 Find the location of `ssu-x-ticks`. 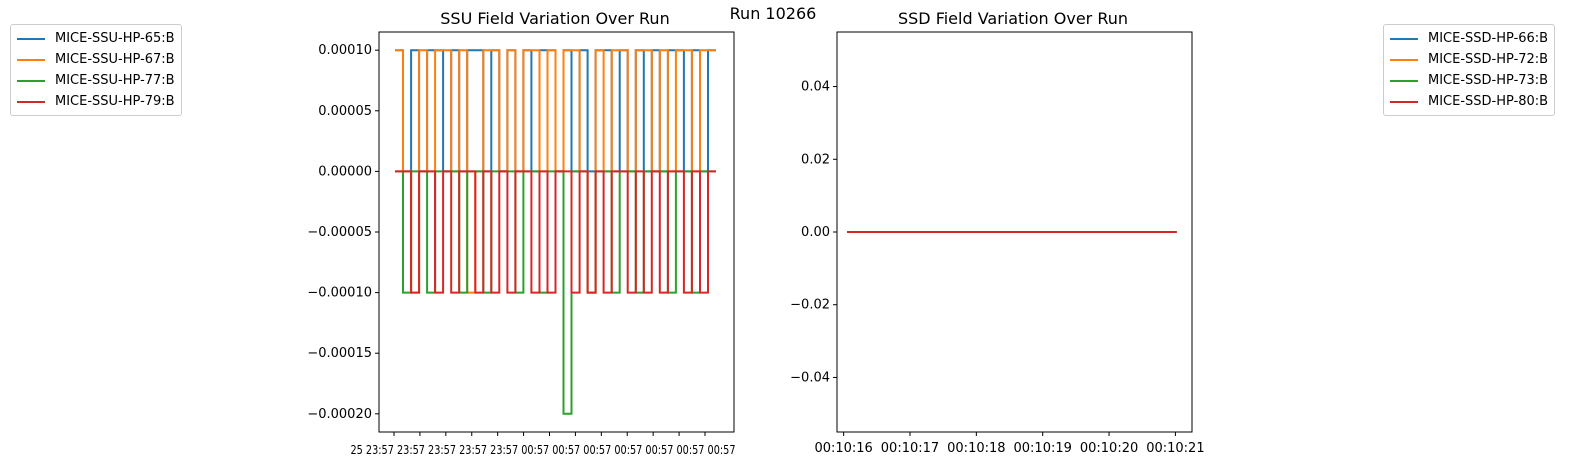

ssu-x-ticks is located at coordinates (549, 434).